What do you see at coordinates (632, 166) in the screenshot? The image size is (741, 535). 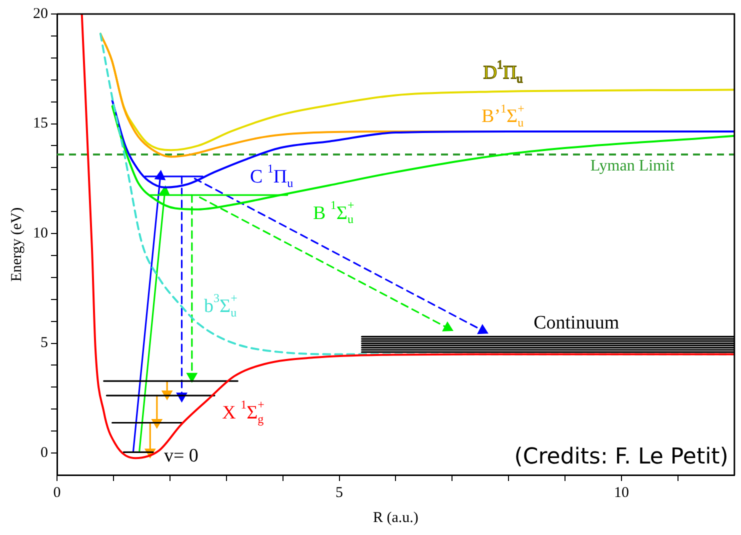 I see `ref-line-label: Lyman Limit` at bounding box center [632, 166].